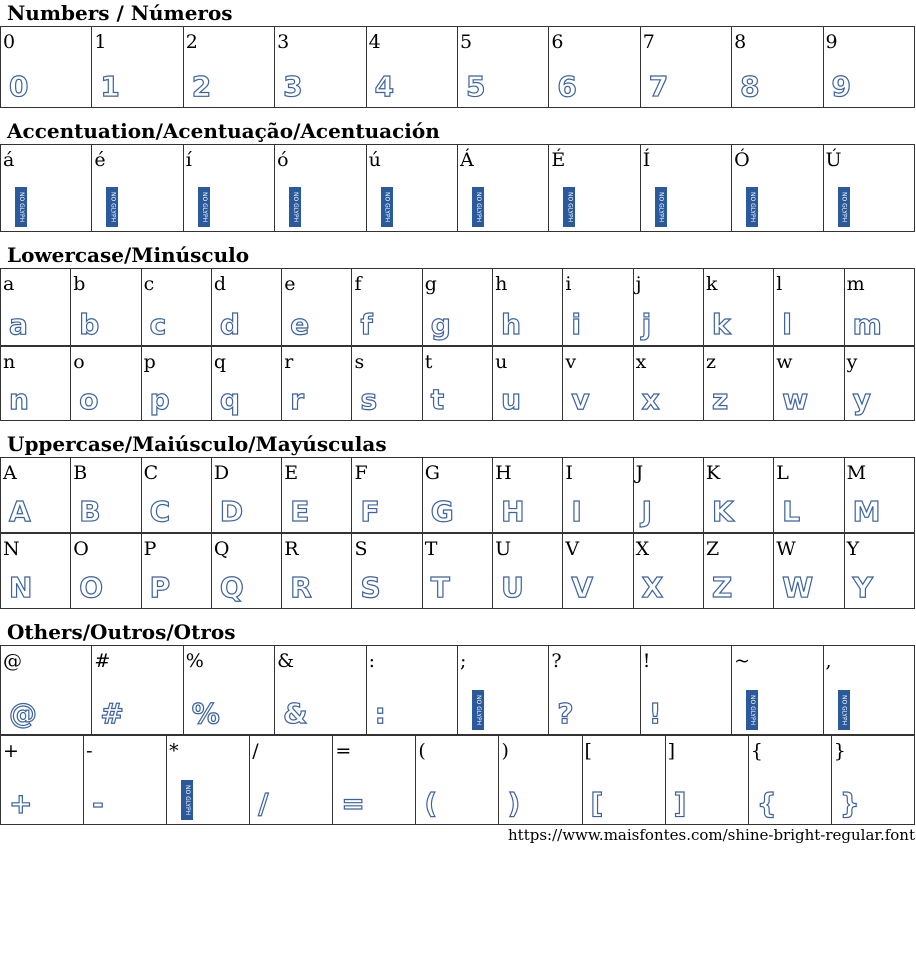  I want to click on char-label: z, so click(710, 362).